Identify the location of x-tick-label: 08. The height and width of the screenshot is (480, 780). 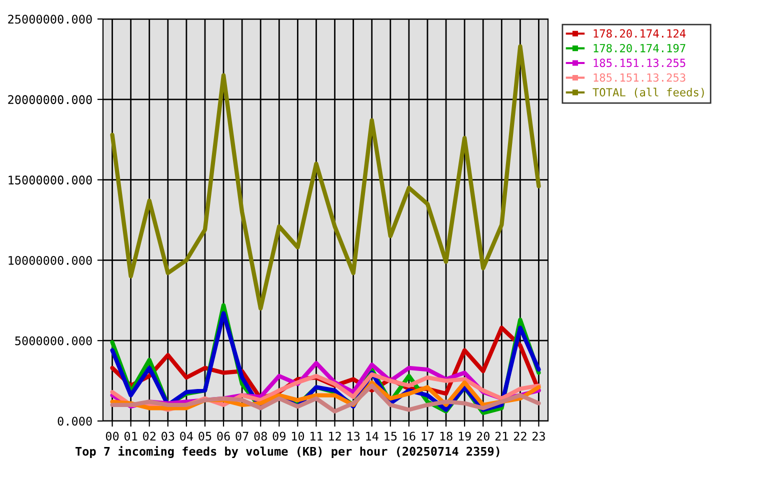
(260, 436).